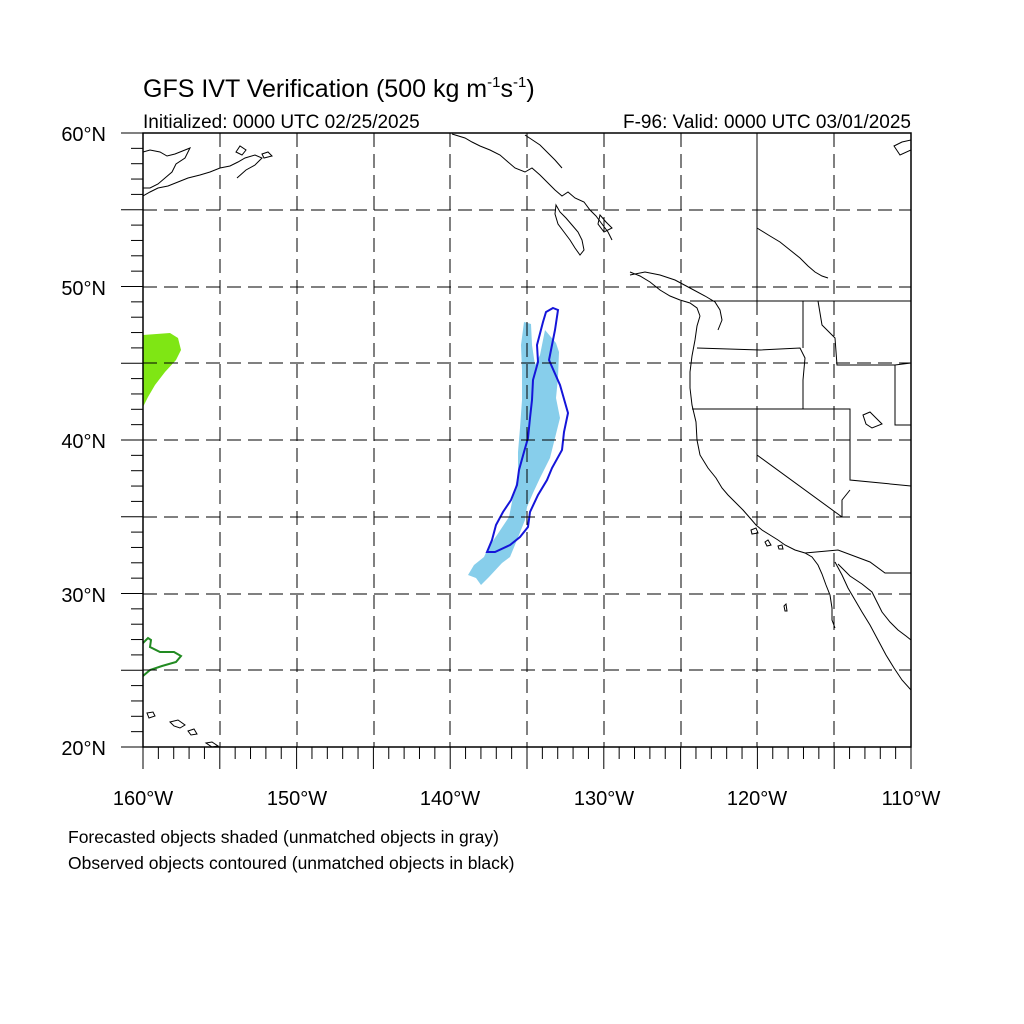 This screenshot has width=1024, height=1024. What do you see at coordinates (757, 799) in the screenshot?
I see `lon-label-120w: 120°W` at bounding box center [757, 799].